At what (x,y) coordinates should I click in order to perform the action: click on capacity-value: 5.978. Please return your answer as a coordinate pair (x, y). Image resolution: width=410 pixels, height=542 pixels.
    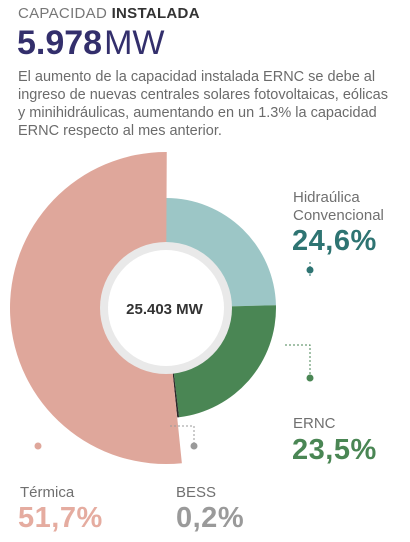
    Looking at the image, I should click on (60, 43).